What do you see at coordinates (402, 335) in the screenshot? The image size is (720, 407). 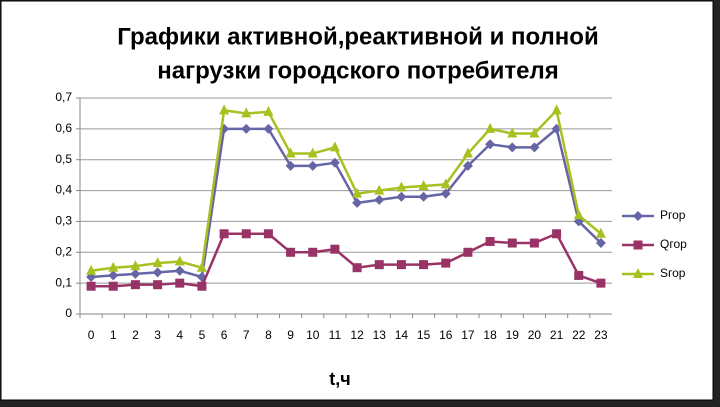 I see `x-tick-label: 14` at bounding box center [402, 335].